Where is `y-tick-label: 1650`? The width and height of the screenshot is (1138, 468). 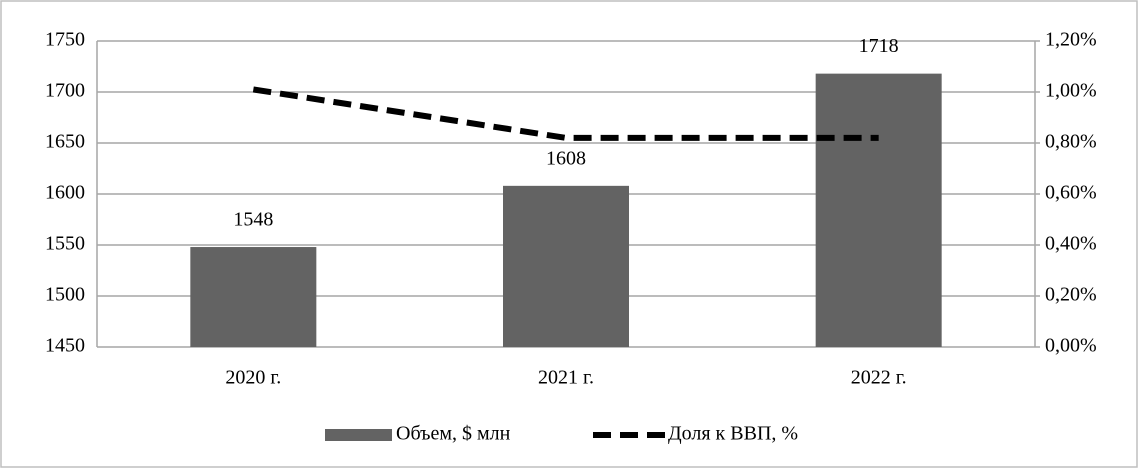 y-tick-label: 1650 is located at coordinates (65, 142).